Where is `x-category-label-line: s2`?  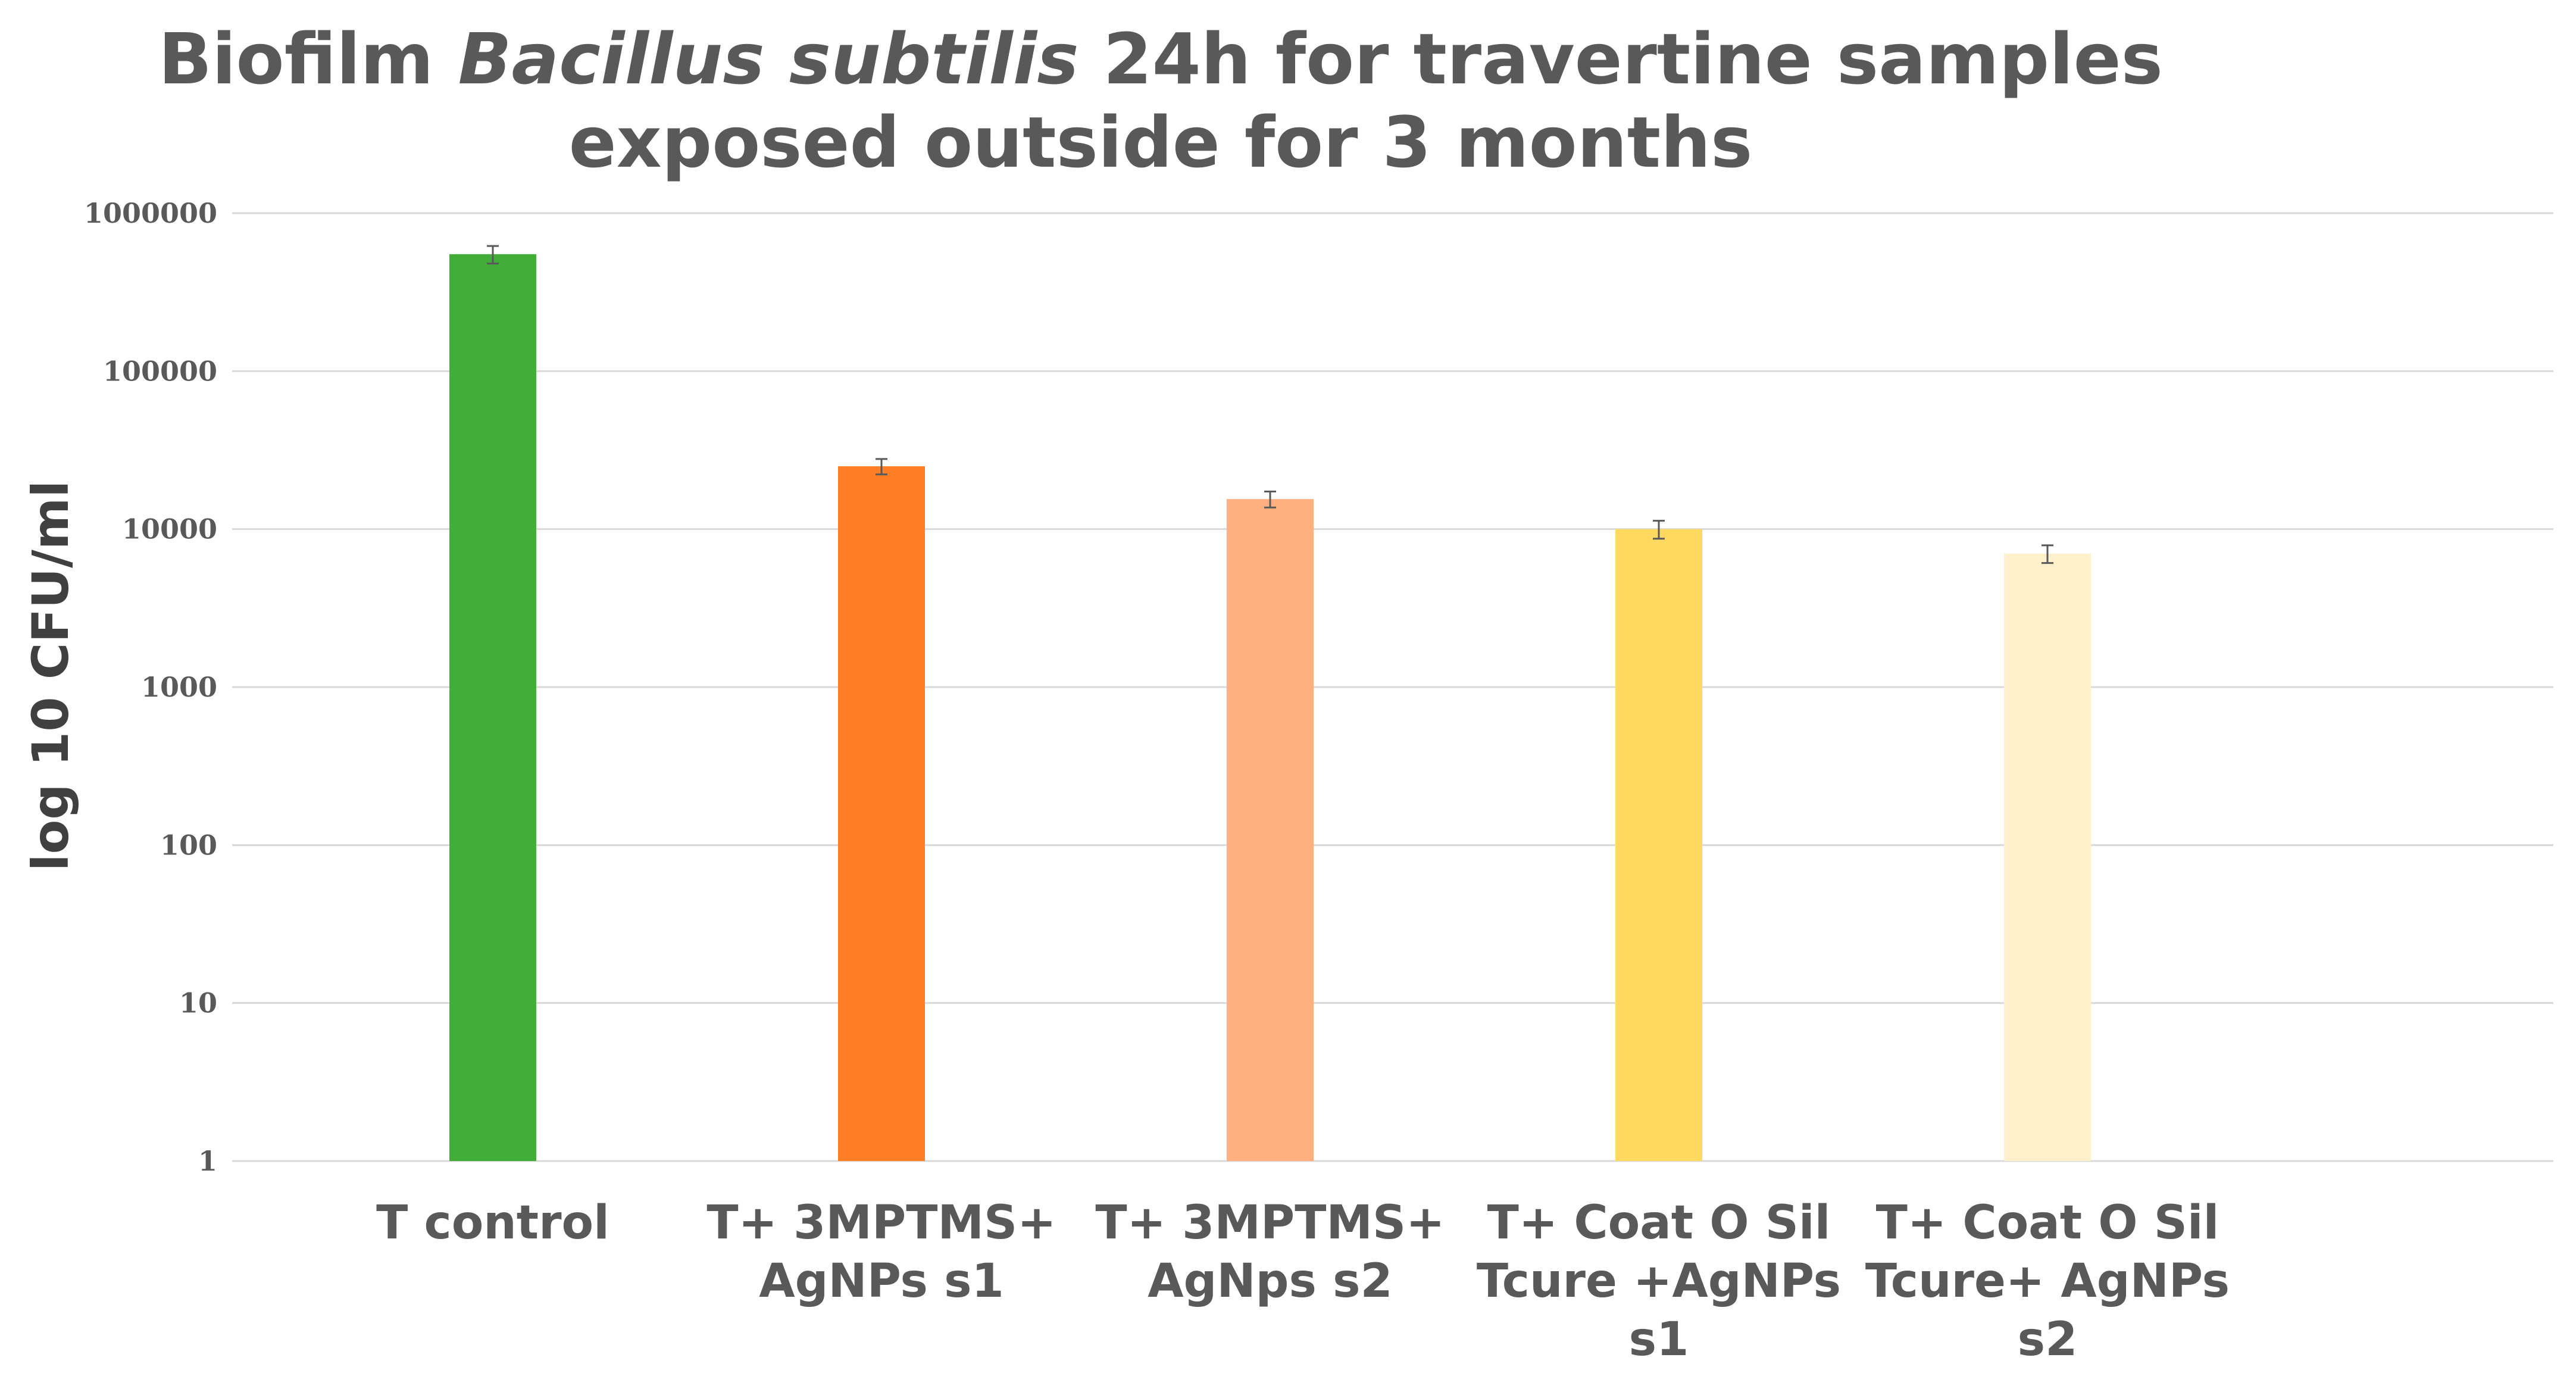
x-category-label-line: s2 is located at coordinates (2048, 1339).